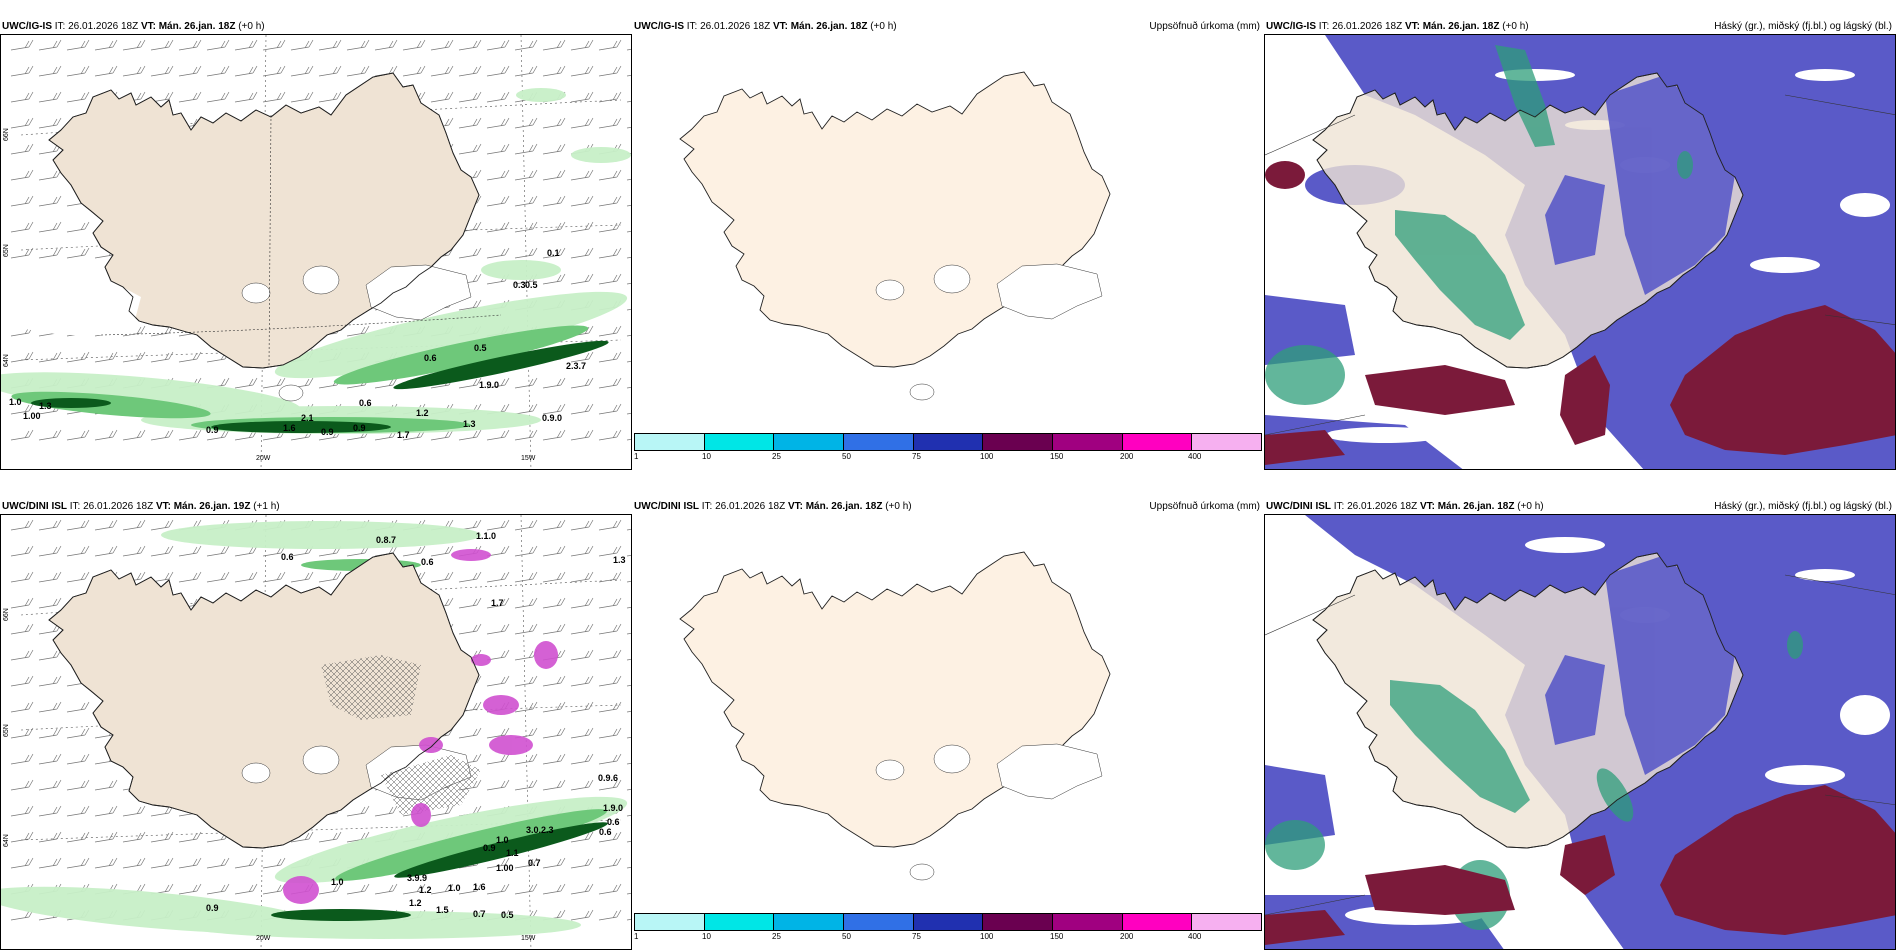 The height and width of the screenshot is (950, 1900). Describe the element at coordinates (1291, 26) in the screenshot. I see `model-name: UWC/IG-IS` at that location.